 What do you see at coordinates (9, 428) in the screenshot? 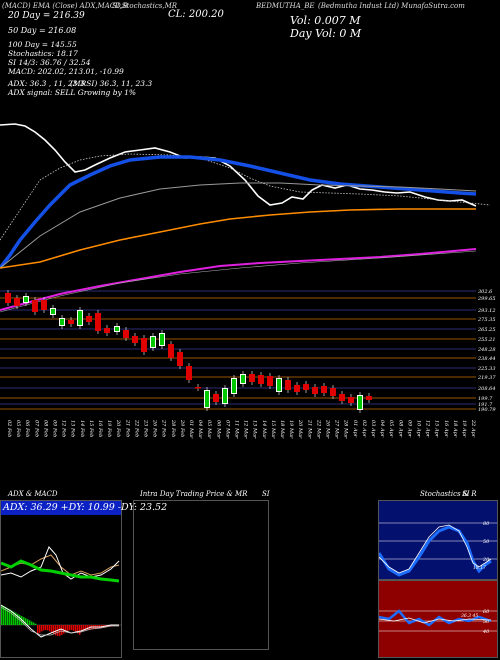
I see `date-label: 02 Feb` at bounding box center [9, 428].